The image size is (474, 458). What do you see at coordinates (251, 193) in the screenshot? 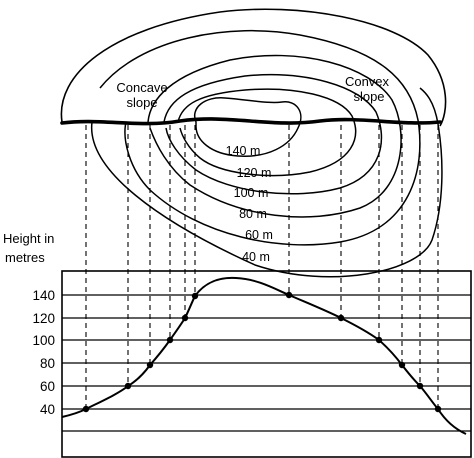
I see `contour-label-100: 100 m` at bounding box center [251, 193].